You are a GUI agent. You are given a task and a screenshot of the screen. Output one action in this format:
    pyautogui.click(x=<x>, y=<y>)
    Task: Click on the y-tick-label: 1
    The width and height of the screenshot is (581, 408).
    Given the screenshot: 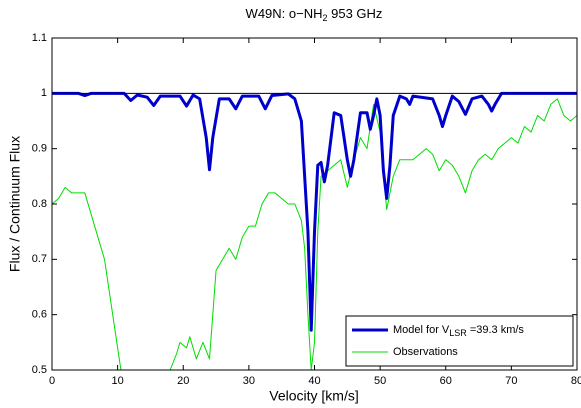 What is the action you would take?
    pyautogui.click(x=44, y=93)
    